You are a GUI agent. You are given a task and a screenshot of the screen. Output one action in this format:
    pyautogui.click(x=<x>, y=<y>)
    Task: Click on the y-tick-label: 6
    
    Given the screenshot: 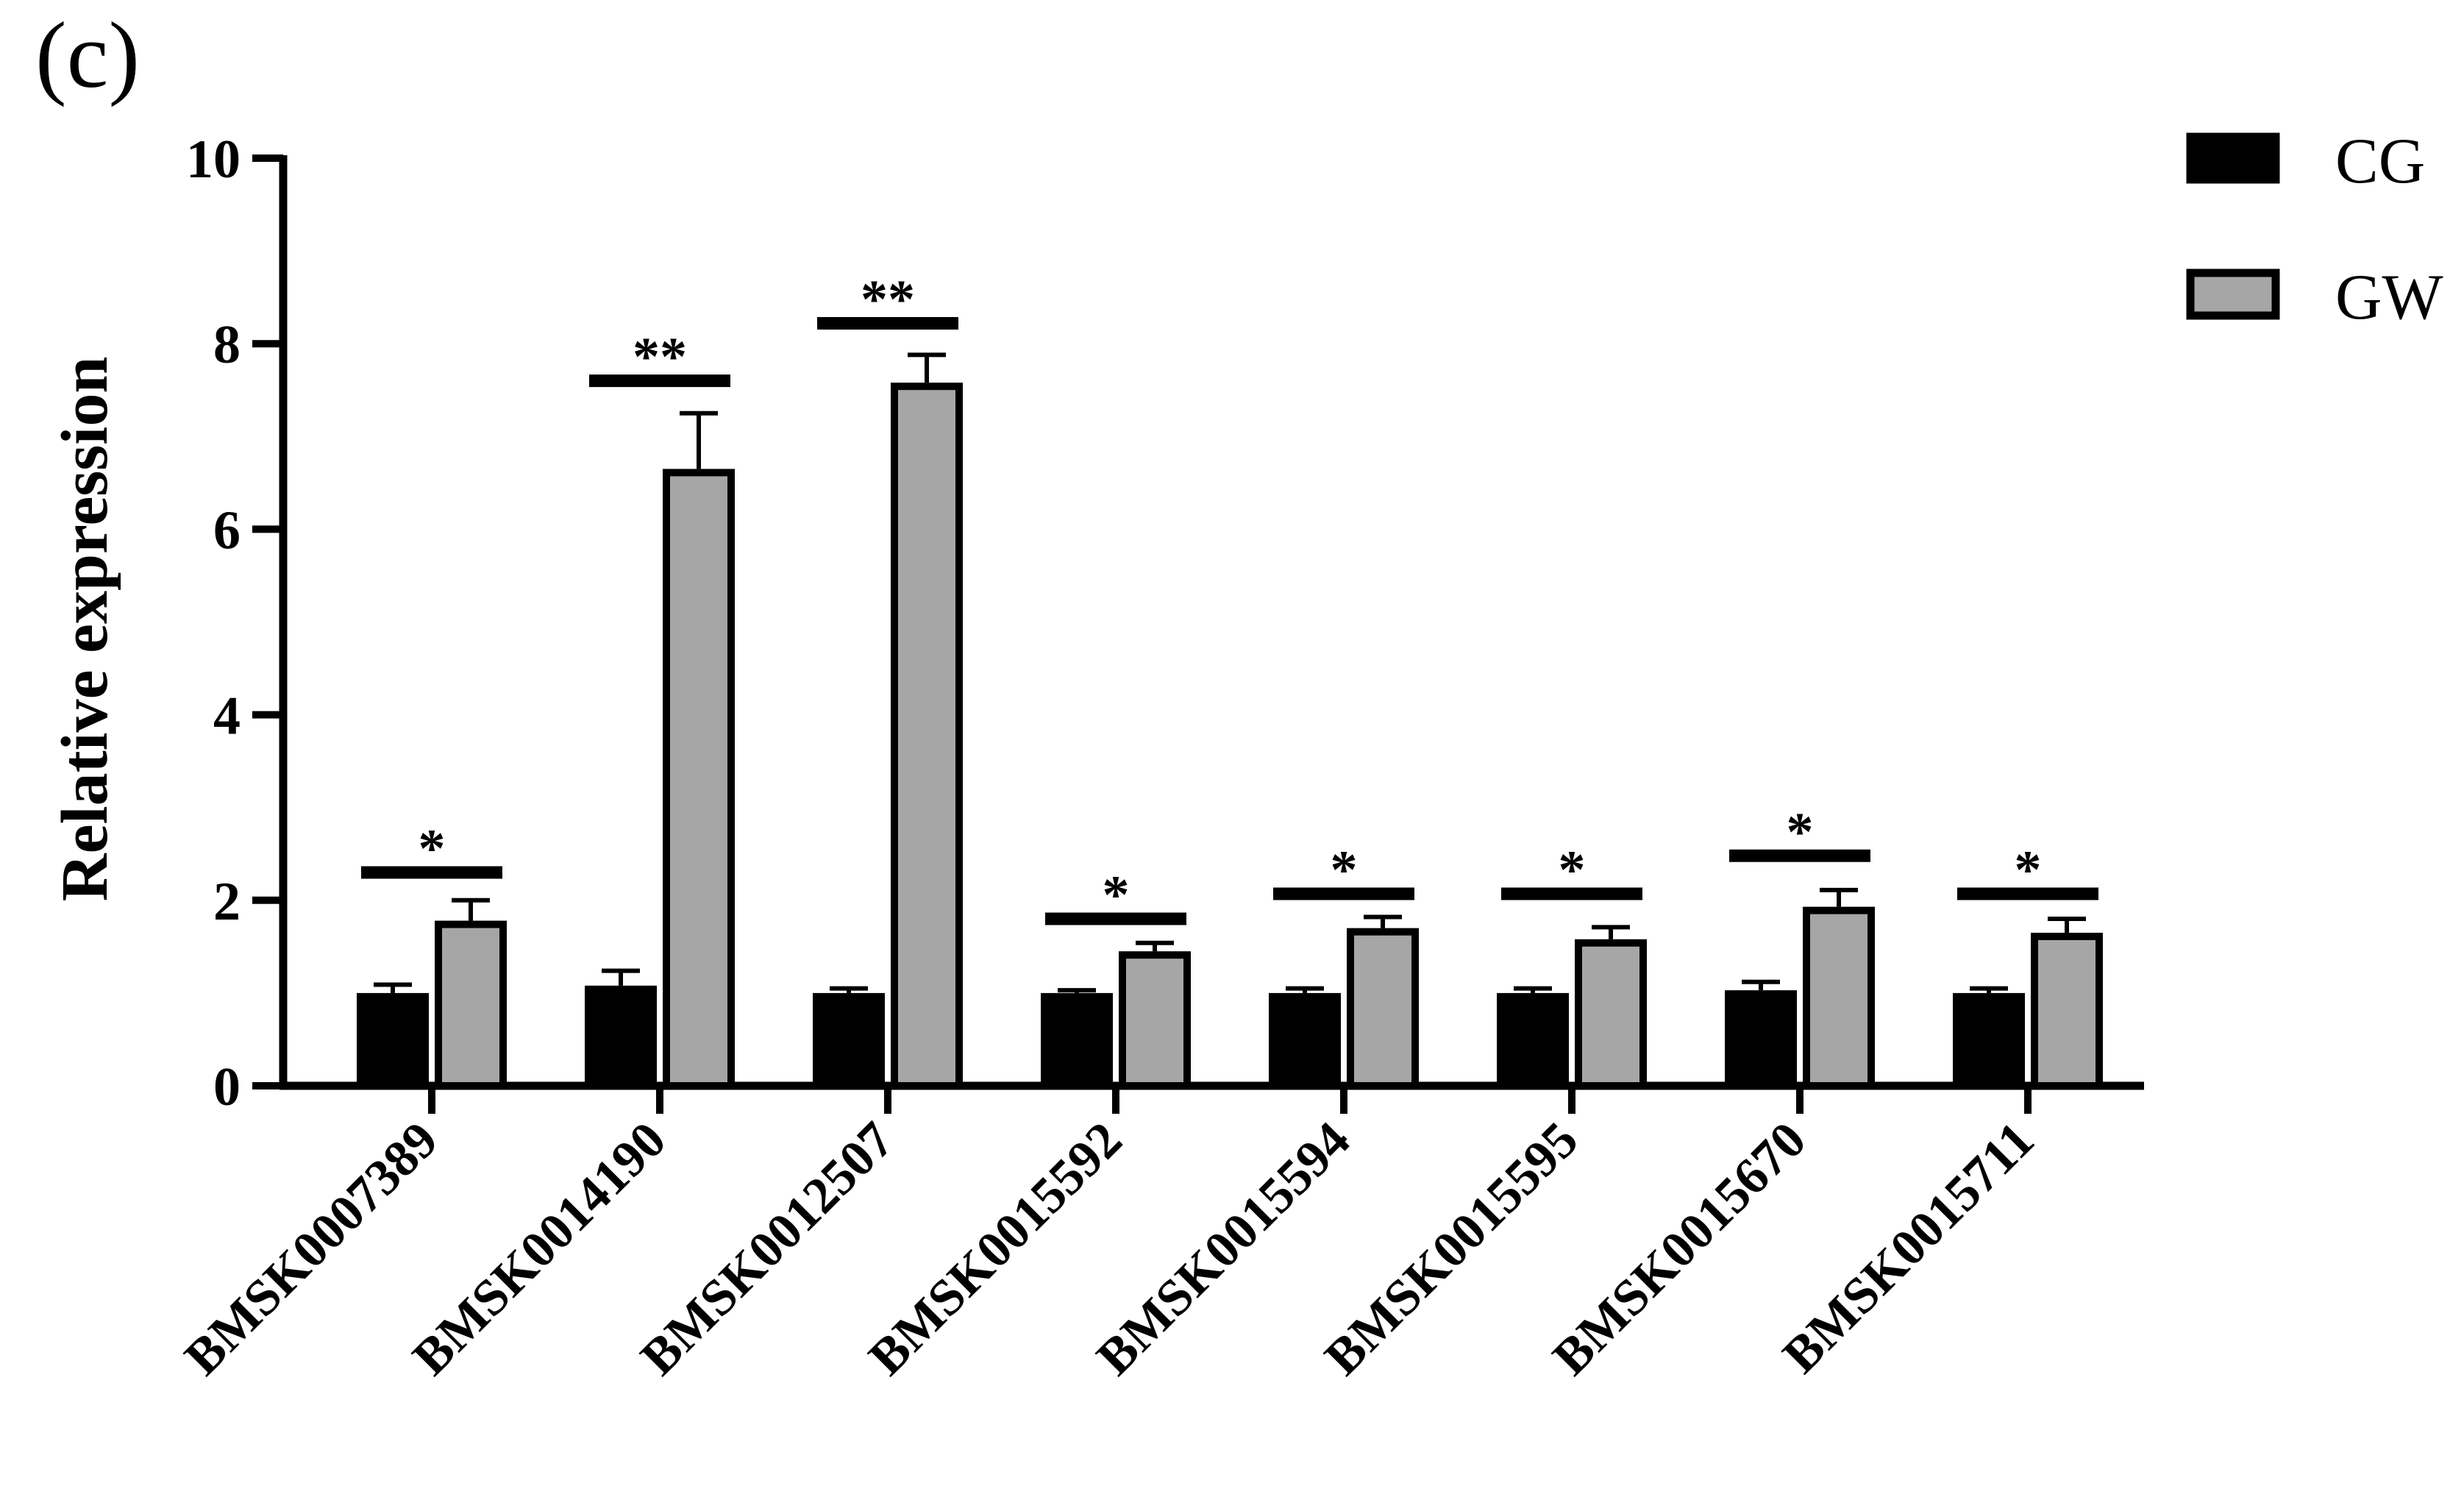 What is the action you would take?
    pyautogui.click(x=227, y=530)
    